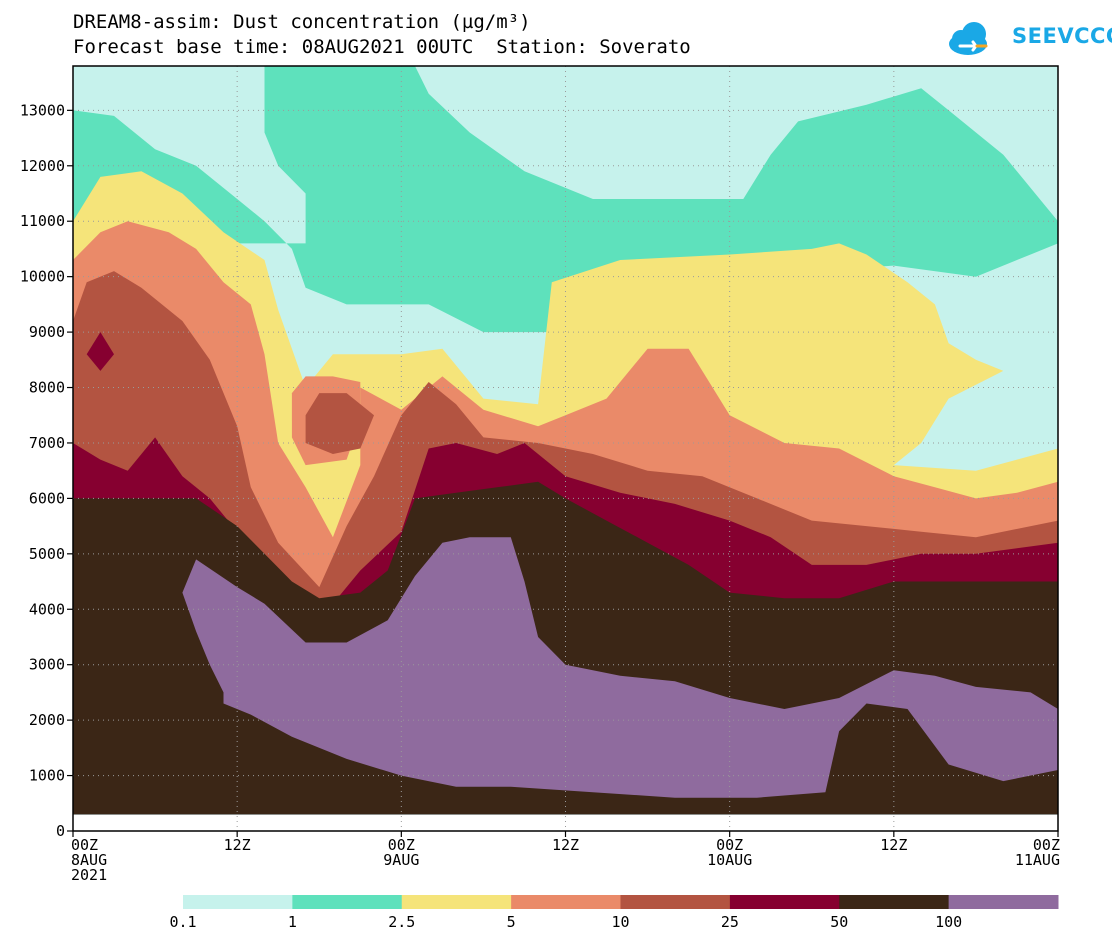 The width and height of the screenshot is (1112, 943). Describe the element at coordinates (511, 922) in the screenshot. I see `legend-label: 5` at that location.